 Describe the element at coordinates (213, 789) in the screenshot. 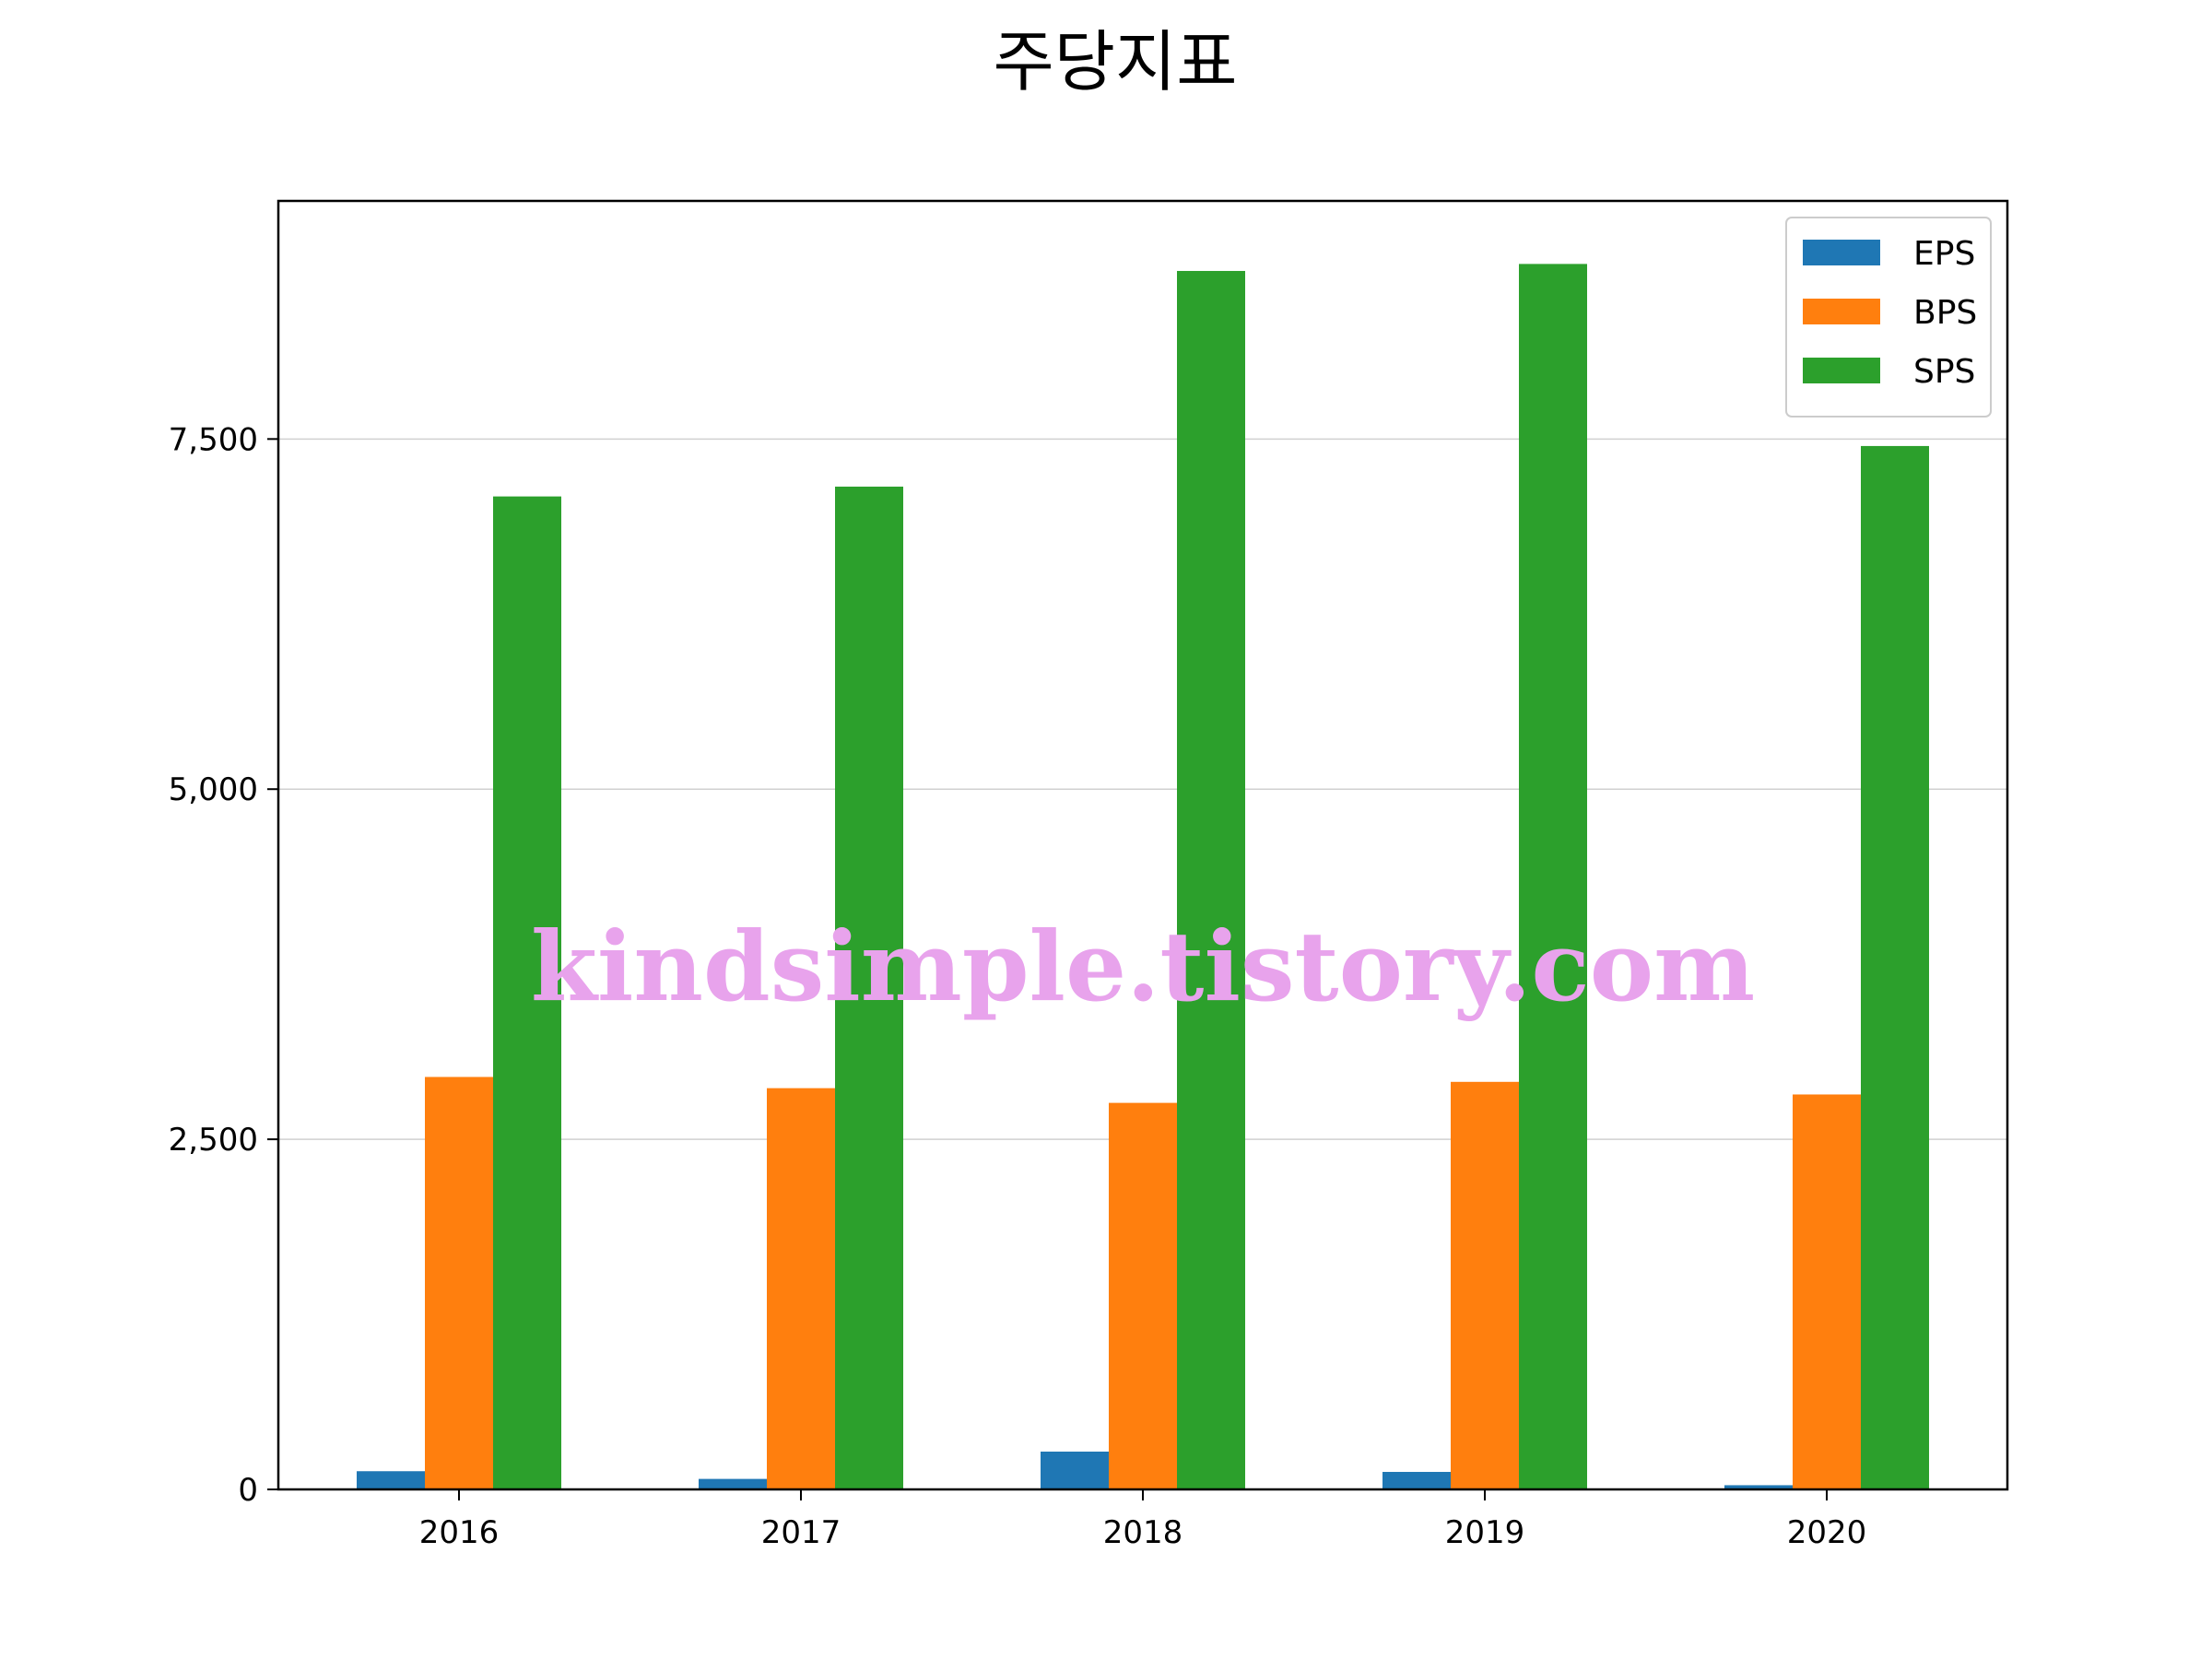

I see `y-tick-label: 5,000` at that location.